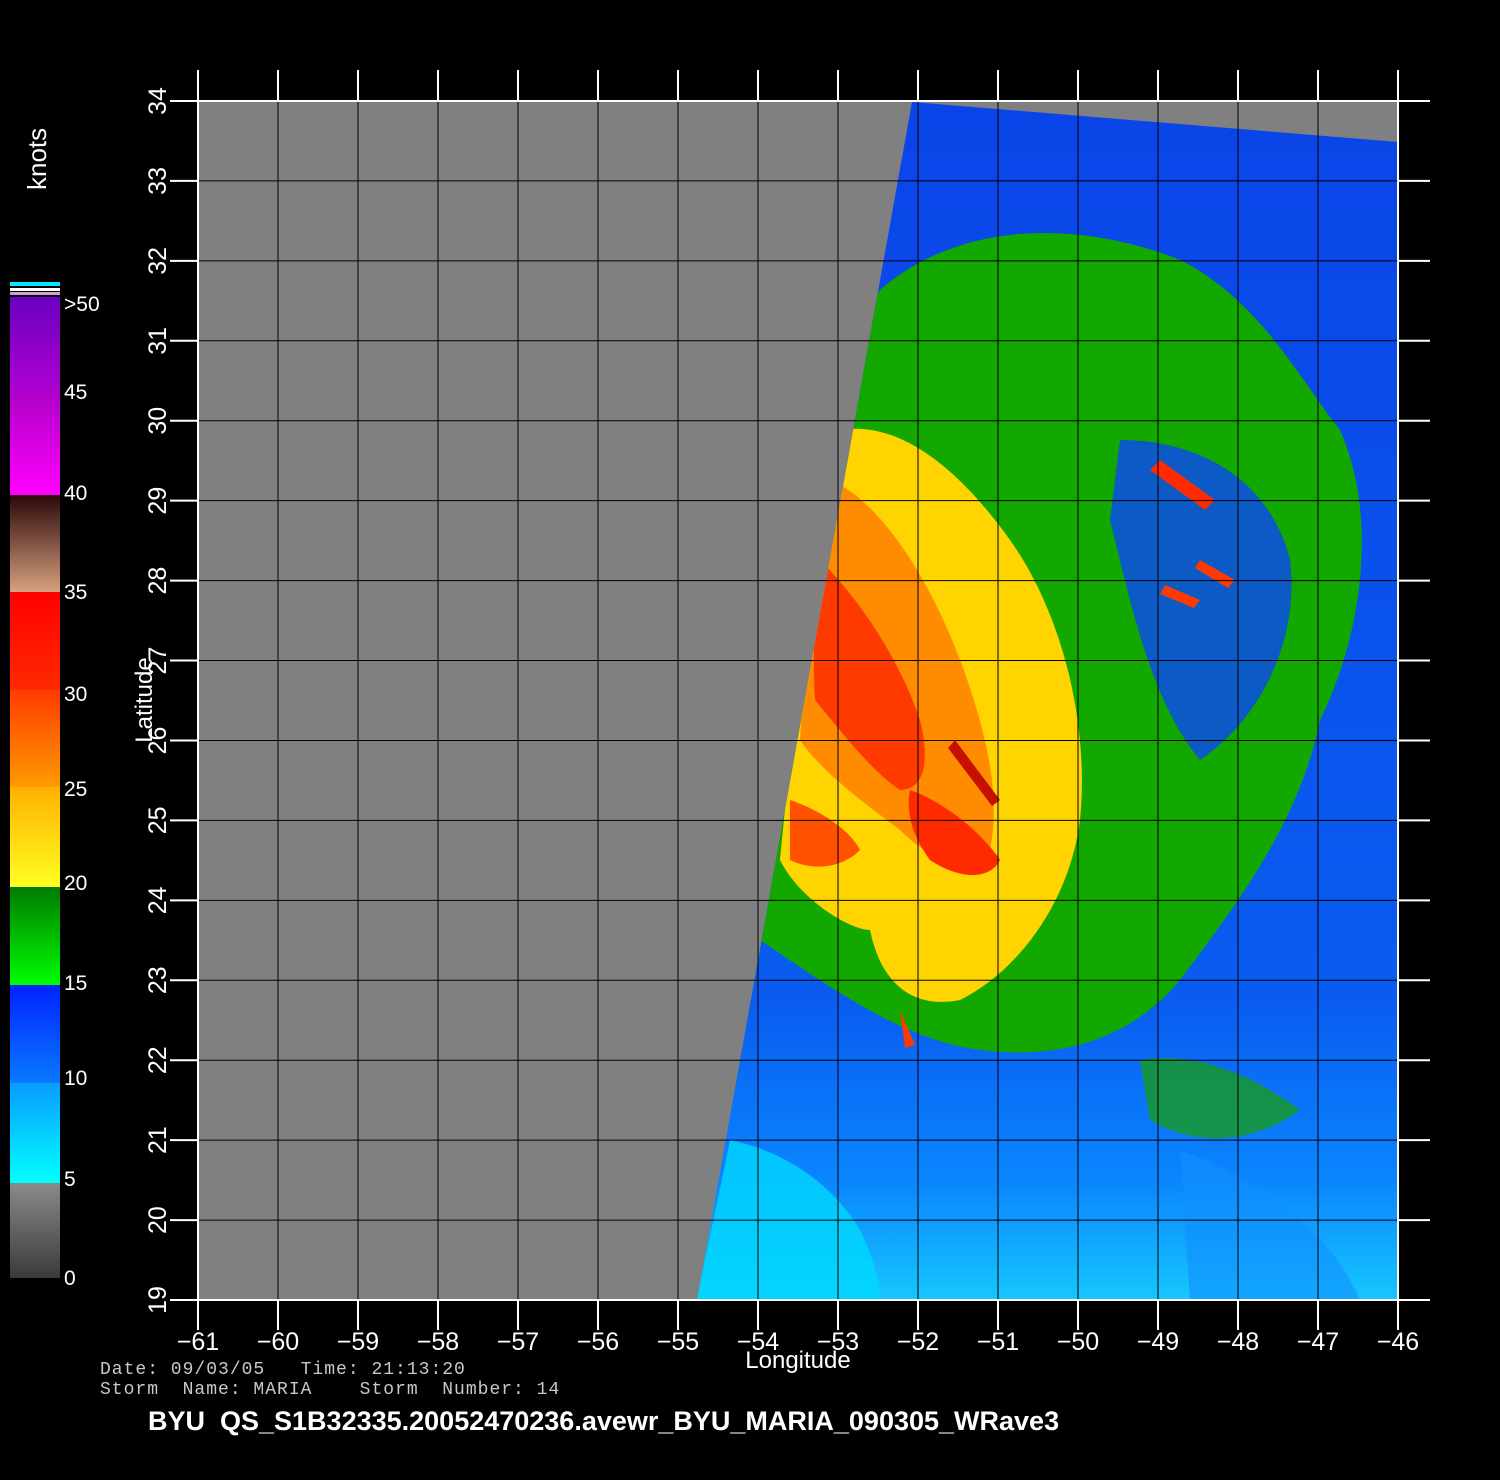 Image resolution: width=1500 pixels, height=1480 pixels. I want to click on colorbar-label: >50, so click(82, 304).